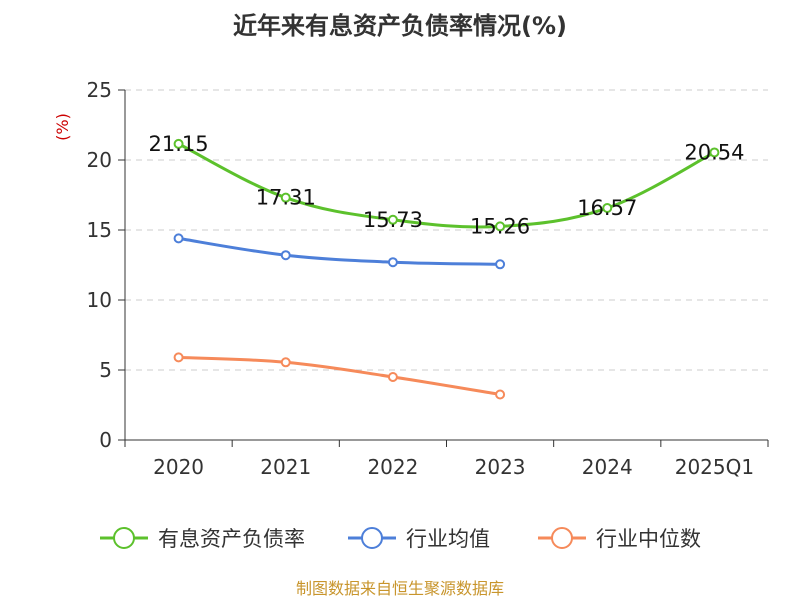 This screenshot has width=800, height=600. I want to click on legend: 有息资产负债率 行业均值 行业中位数, so click(400, 539).